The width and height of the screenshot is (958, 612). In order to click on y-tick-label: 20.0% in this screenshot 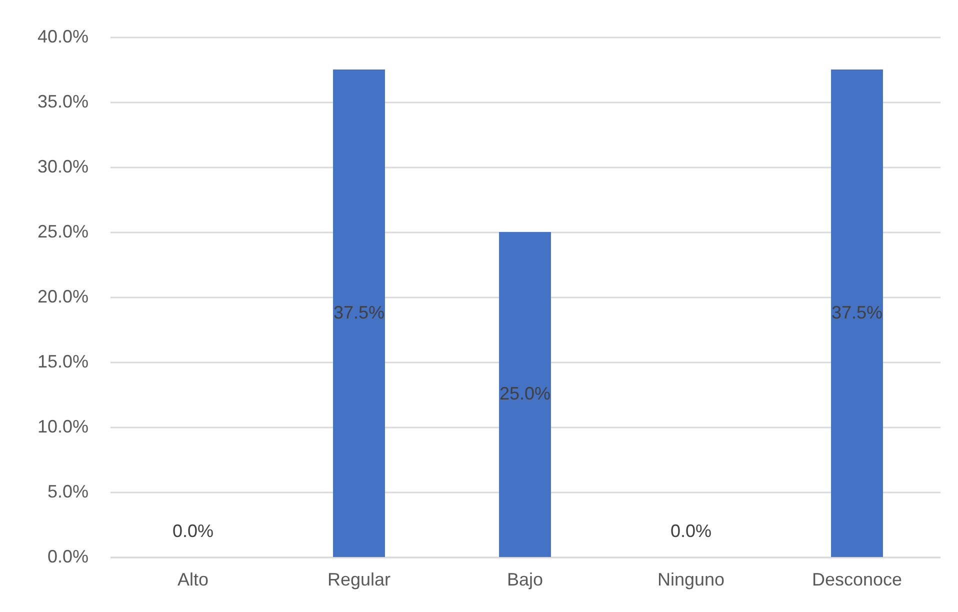, I will do `click(62, 296)`.